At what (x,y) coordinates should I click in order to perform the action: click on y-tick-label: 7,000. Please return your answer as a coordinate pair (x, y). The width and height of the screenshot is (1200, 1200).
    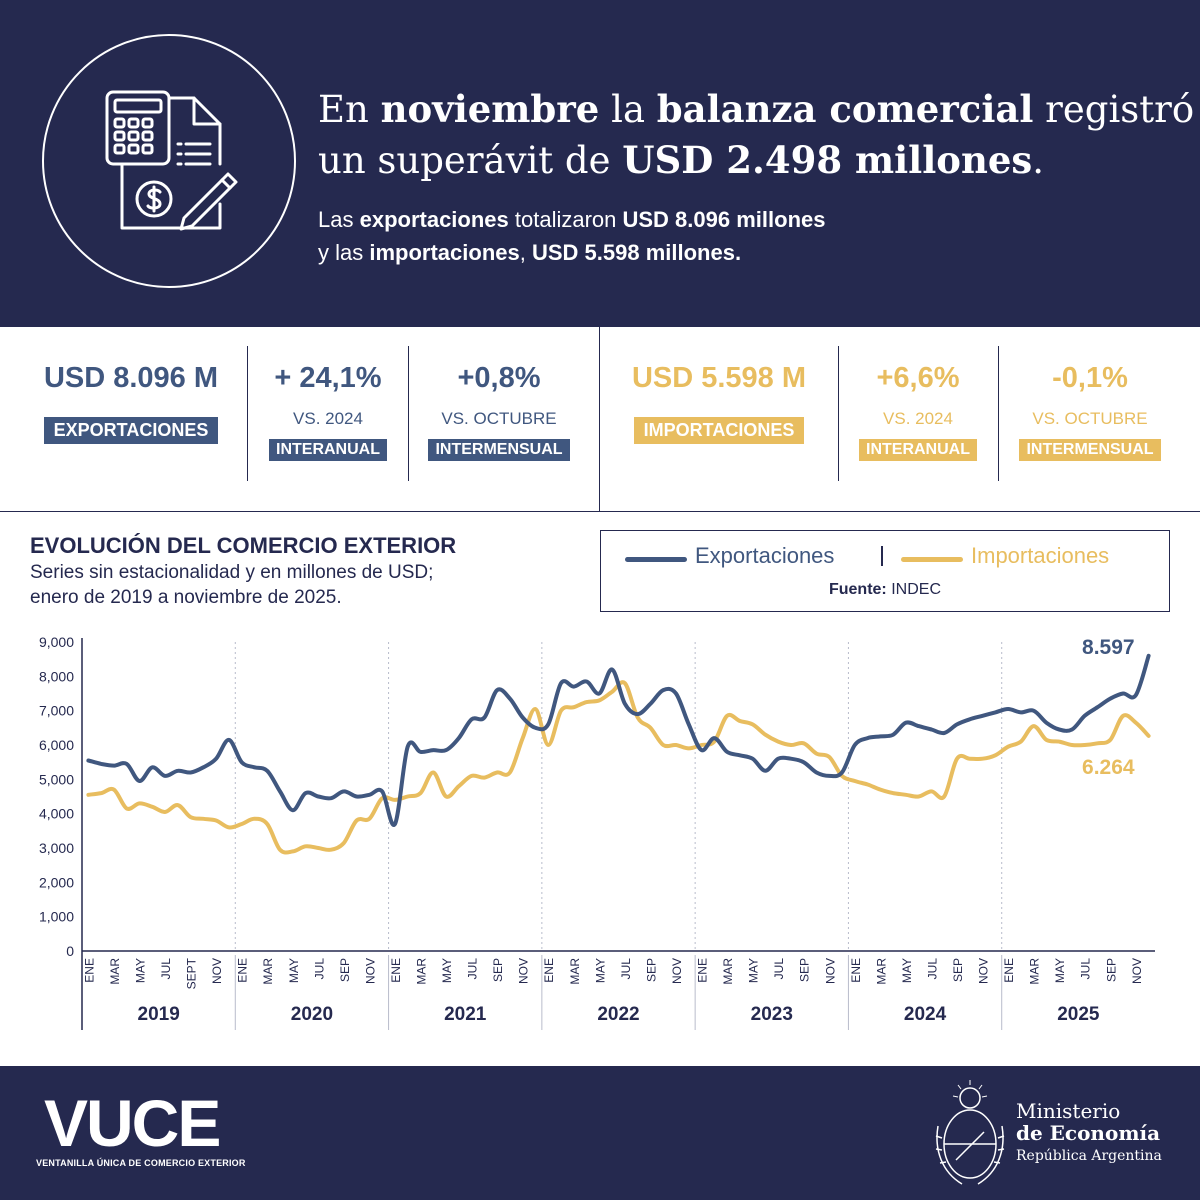
    Looking at the image, I should click on (56, 711).